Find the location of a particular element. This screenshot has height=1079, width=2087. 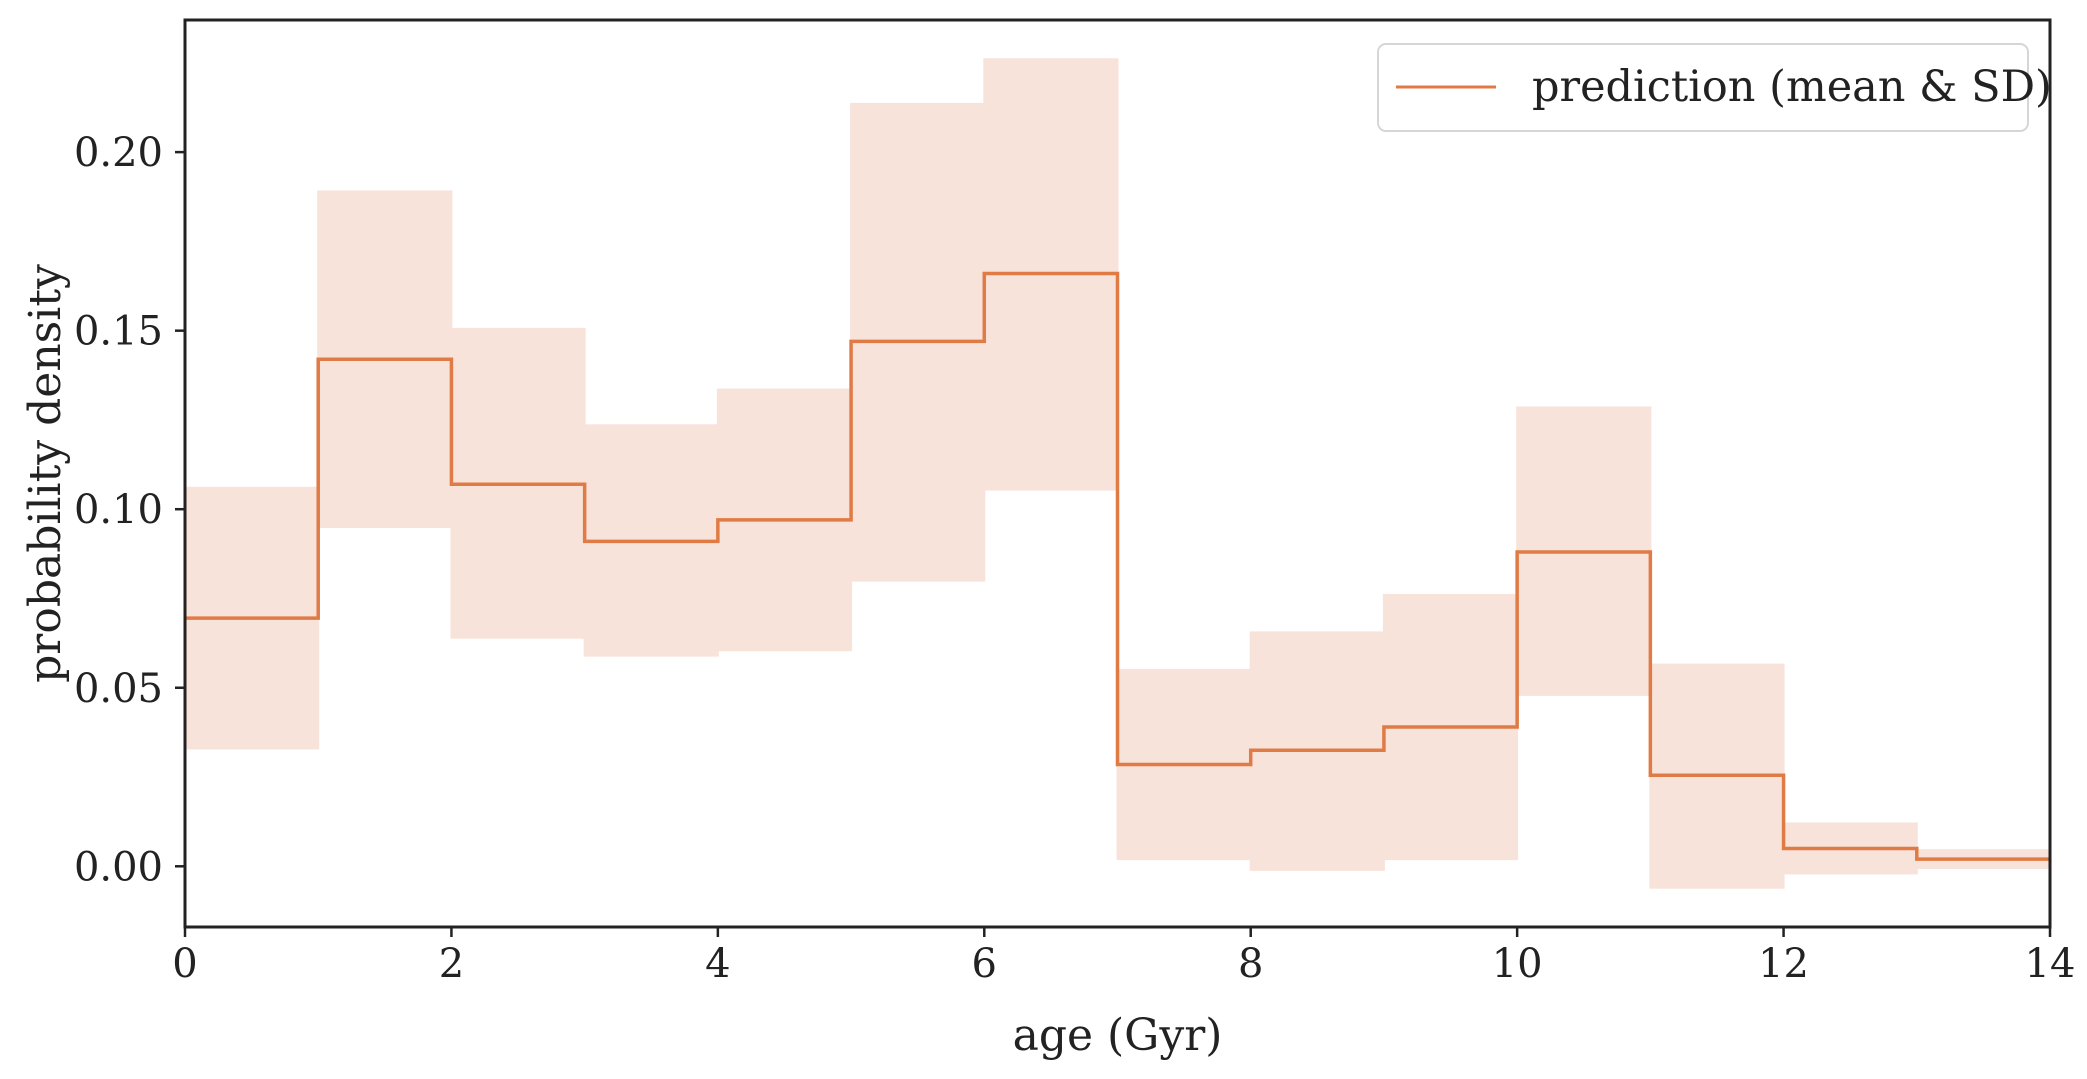

legend: prediction (mean & SD) is located at coordinates (1714, 87).